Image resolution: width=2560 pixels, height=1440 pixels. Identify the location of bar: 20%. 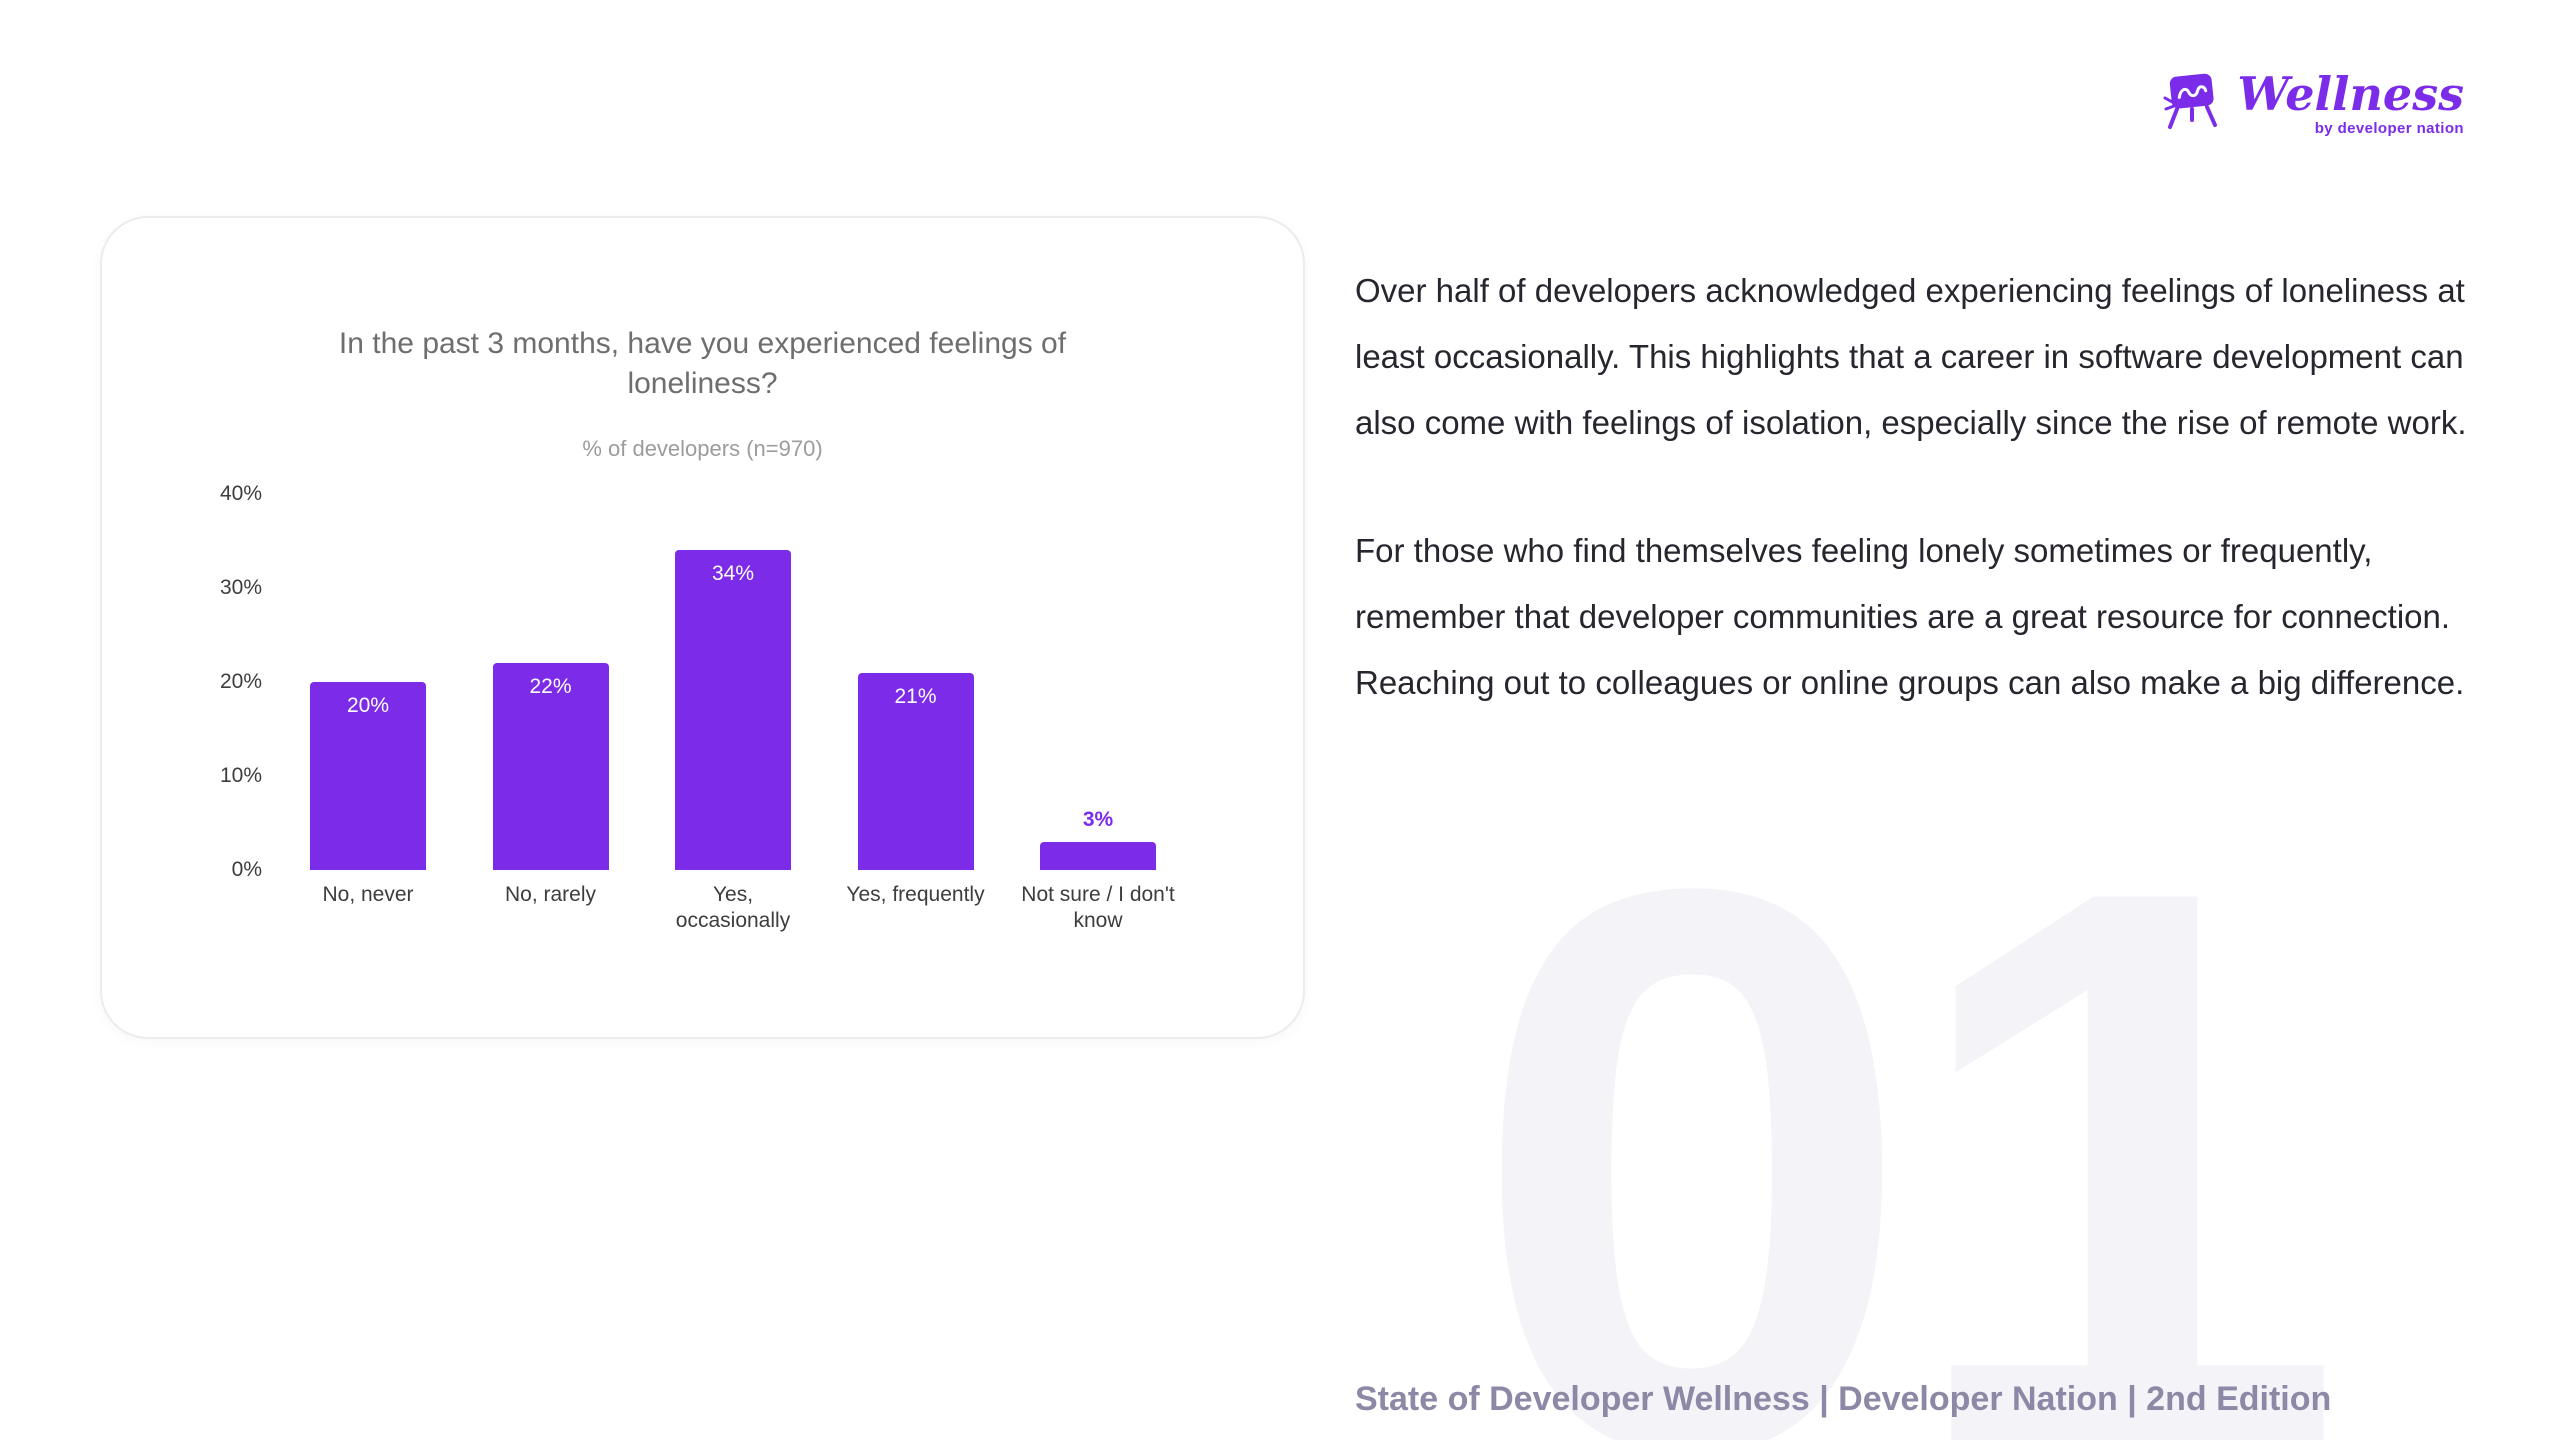
(368, 776).